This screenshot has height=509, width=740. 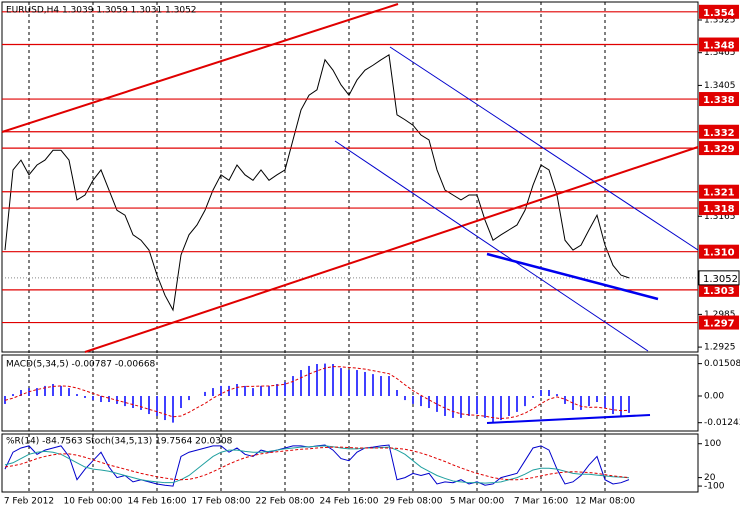 I want to click on x-tick-label: 10 Feb 00:00, so click(x=92, y=502).